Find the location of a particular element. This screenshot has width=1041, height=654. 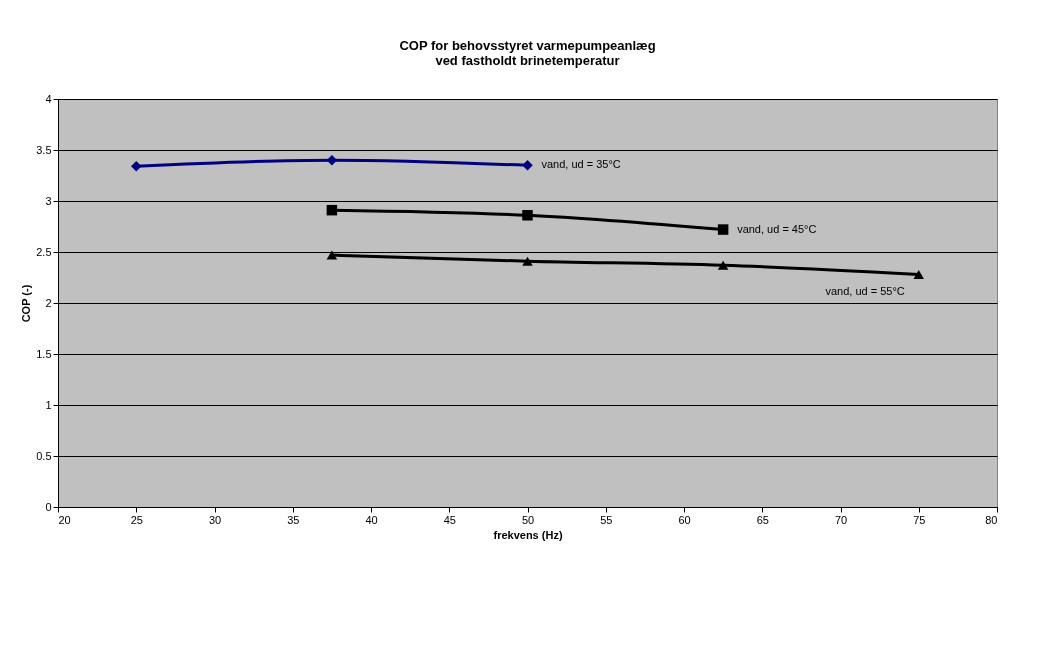

y-tick-label: 0 is located at coordinates (48, 506).